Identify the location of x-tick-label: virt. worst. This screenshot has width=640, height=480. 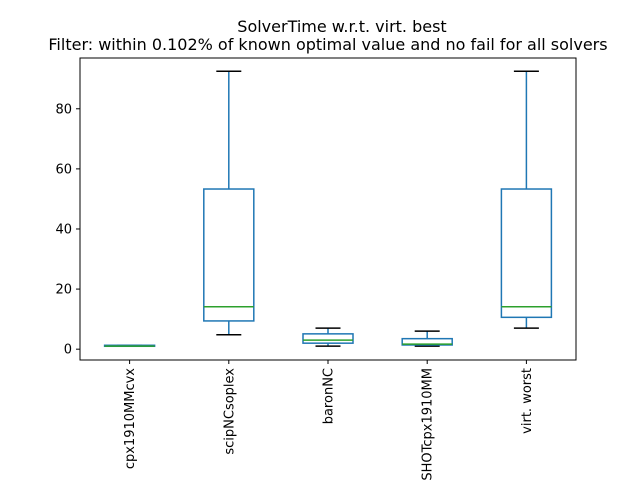
(527, 401).